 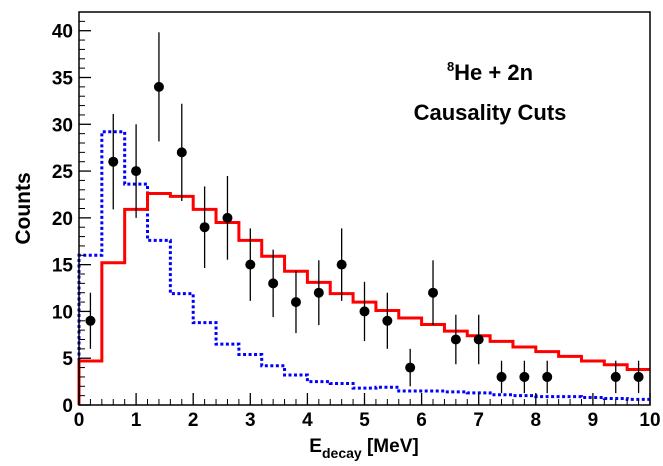 I want to click on x-tick-label: 9, so click(x=593, y=420).